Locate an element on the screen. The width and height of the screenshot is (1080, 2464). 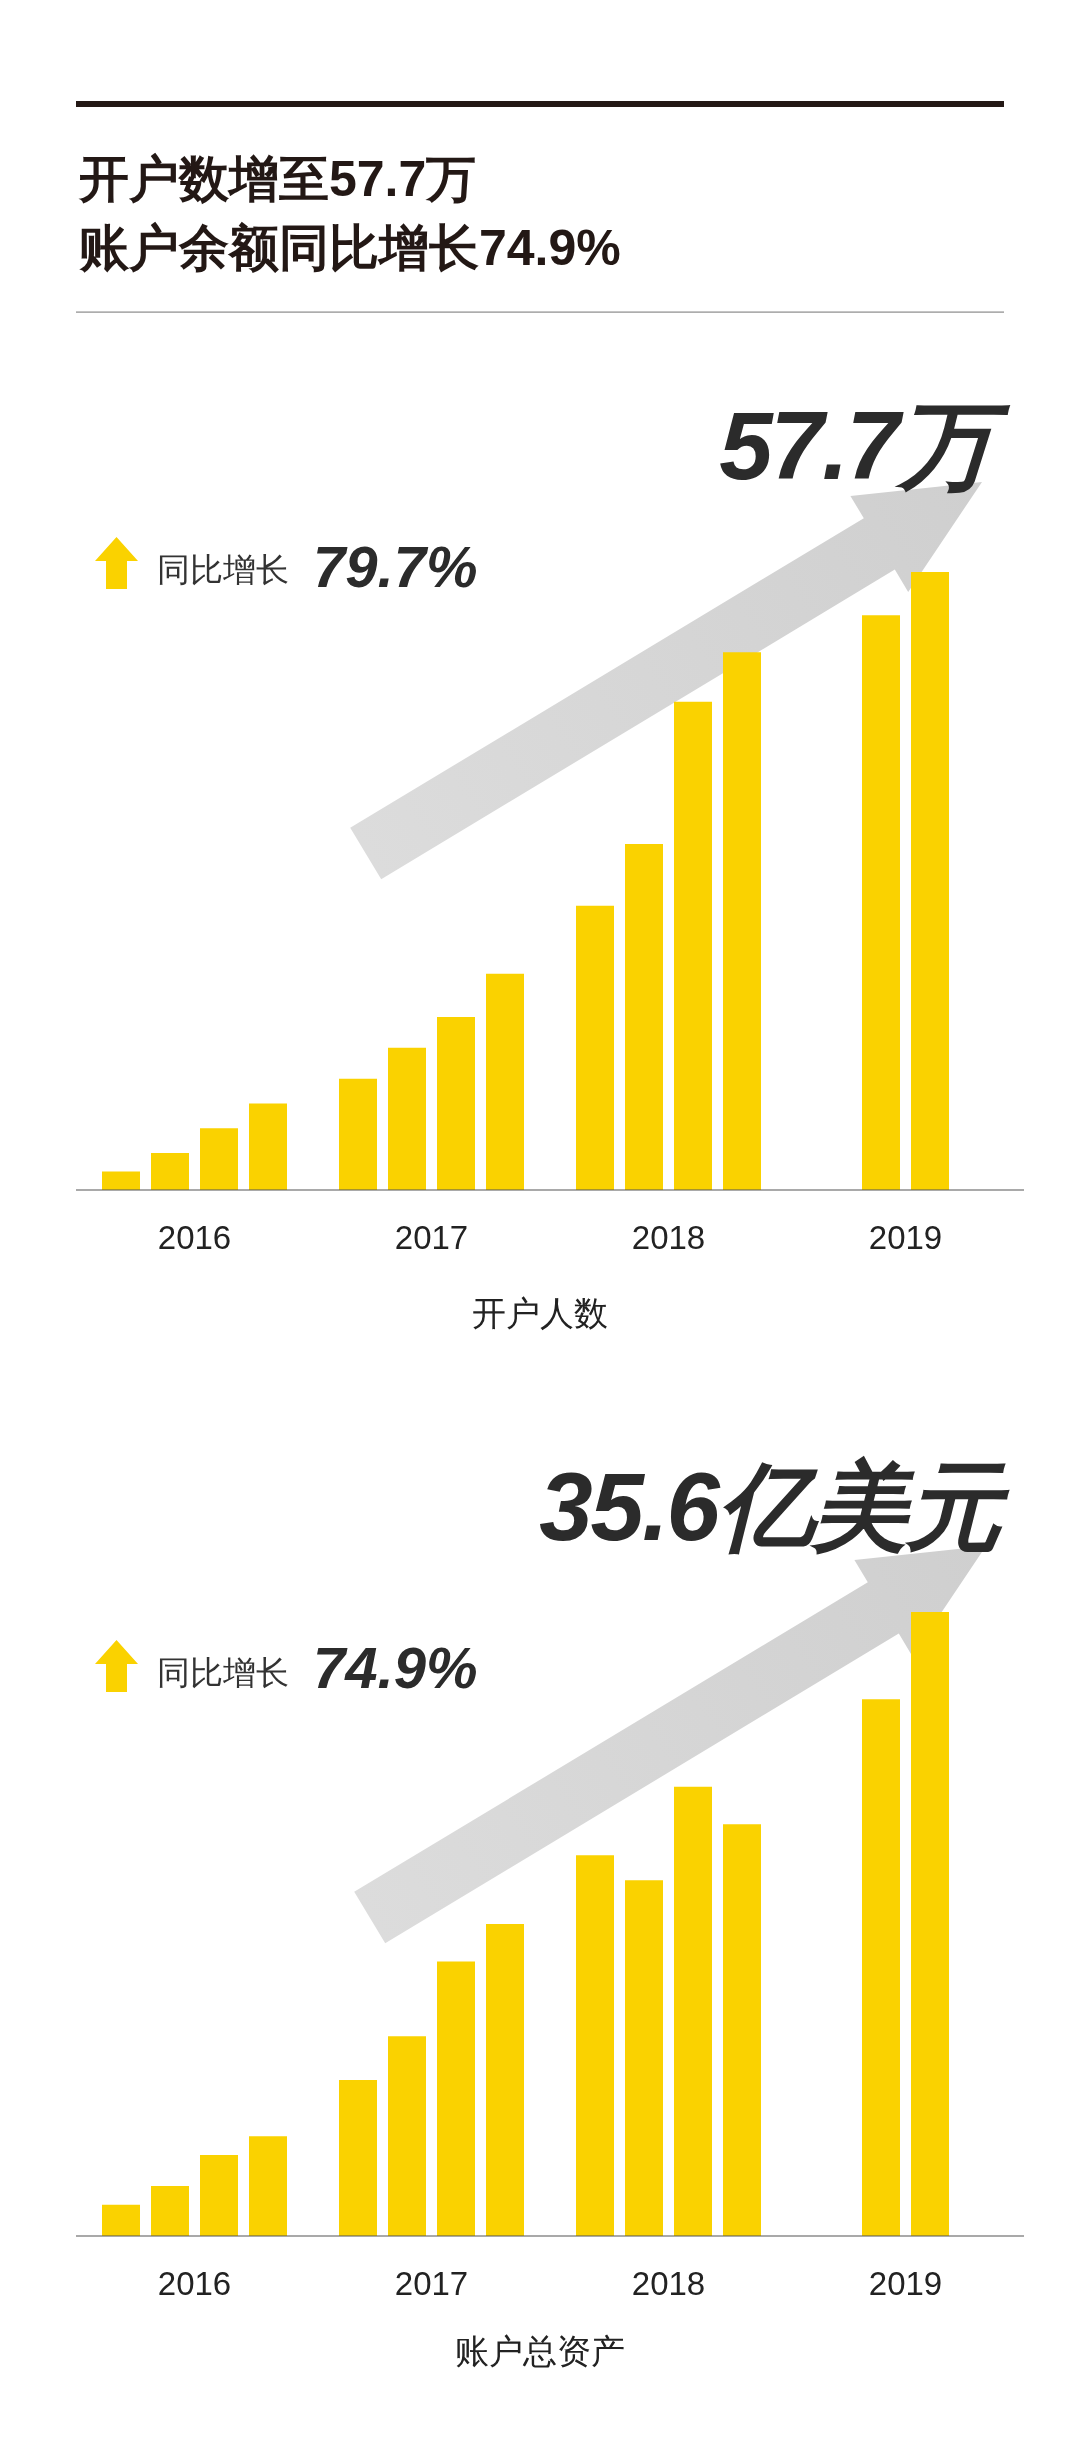
x-axis-title: 开户人数 is located at coordinates (540, 1313).